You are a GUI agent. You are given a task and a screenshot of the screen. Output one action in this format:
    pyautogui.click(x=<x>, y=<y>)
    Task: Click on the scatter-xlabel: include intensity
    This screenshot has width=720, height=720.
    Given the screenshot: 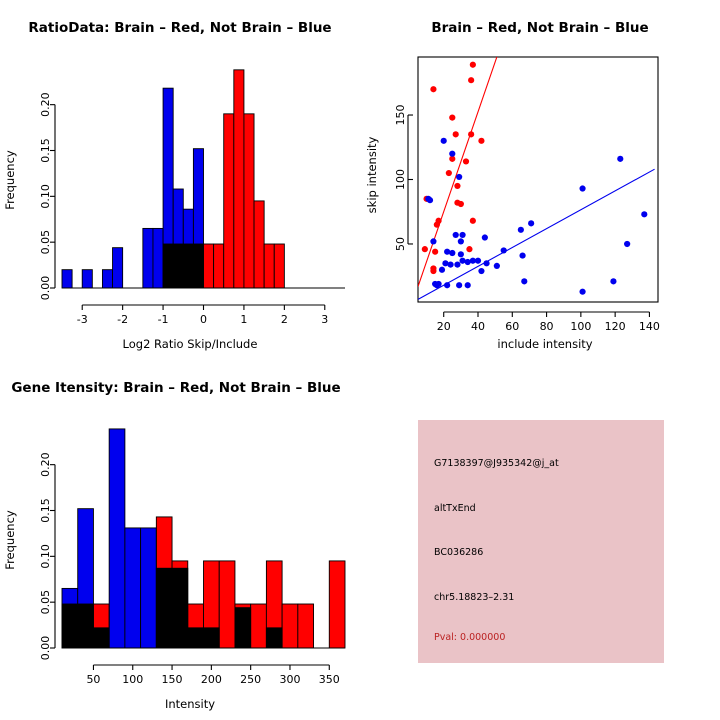 What is the action you would take?
    pyautogui.click(x=544, y=344)
    